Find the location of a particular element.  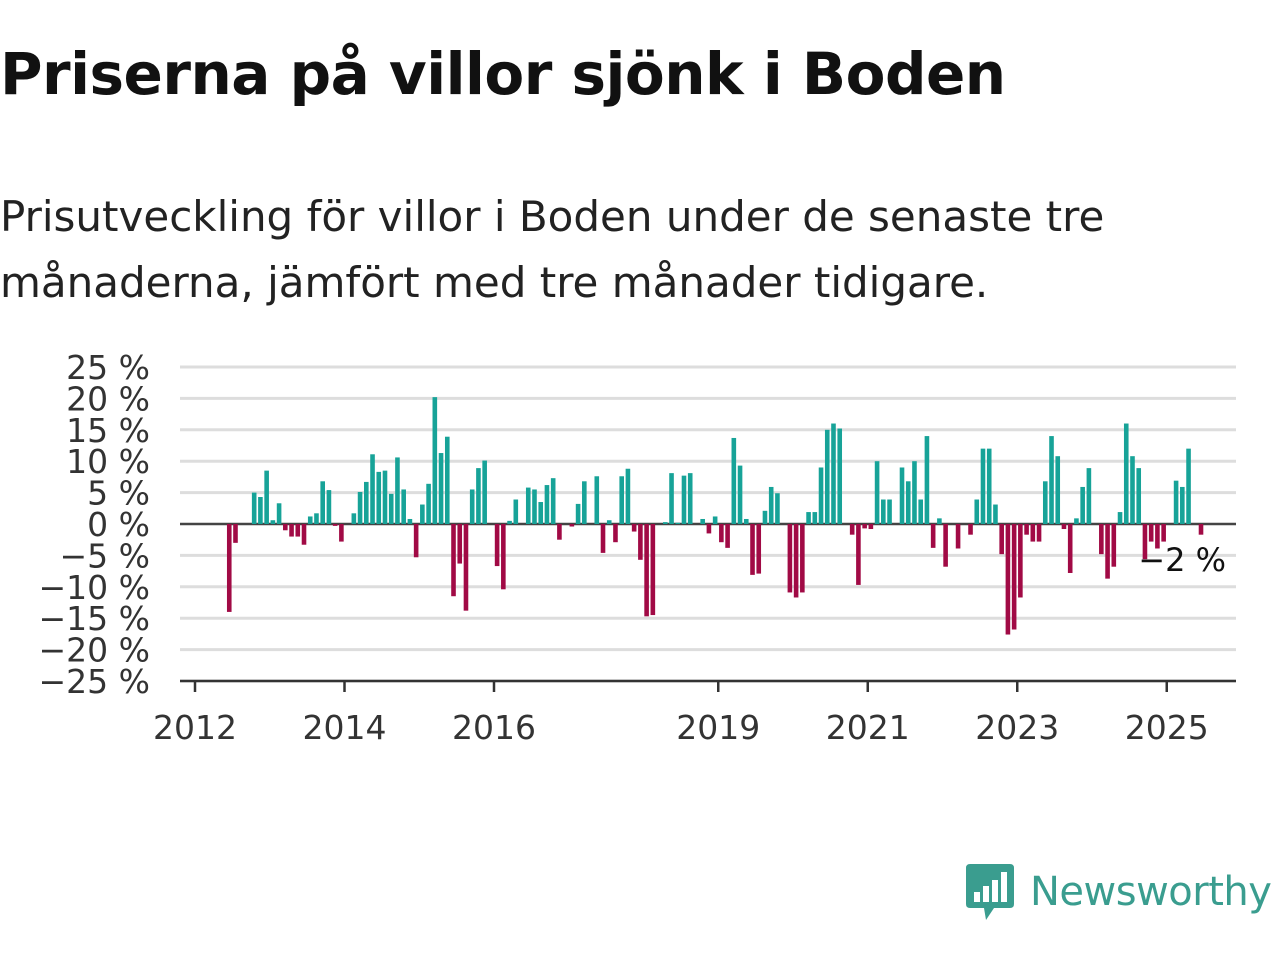

y-tick-label: 0 % is located at coordinates (118, 524).